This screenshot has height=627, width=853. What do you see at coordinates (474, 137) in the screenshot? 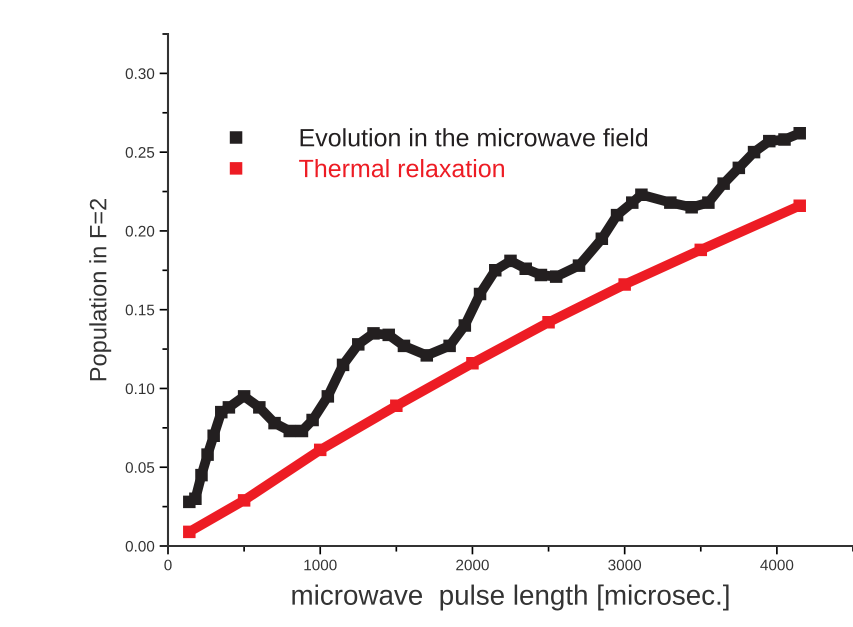
I see `legend-label: Evolution in the microwave field` at bounding box center [474, 137].